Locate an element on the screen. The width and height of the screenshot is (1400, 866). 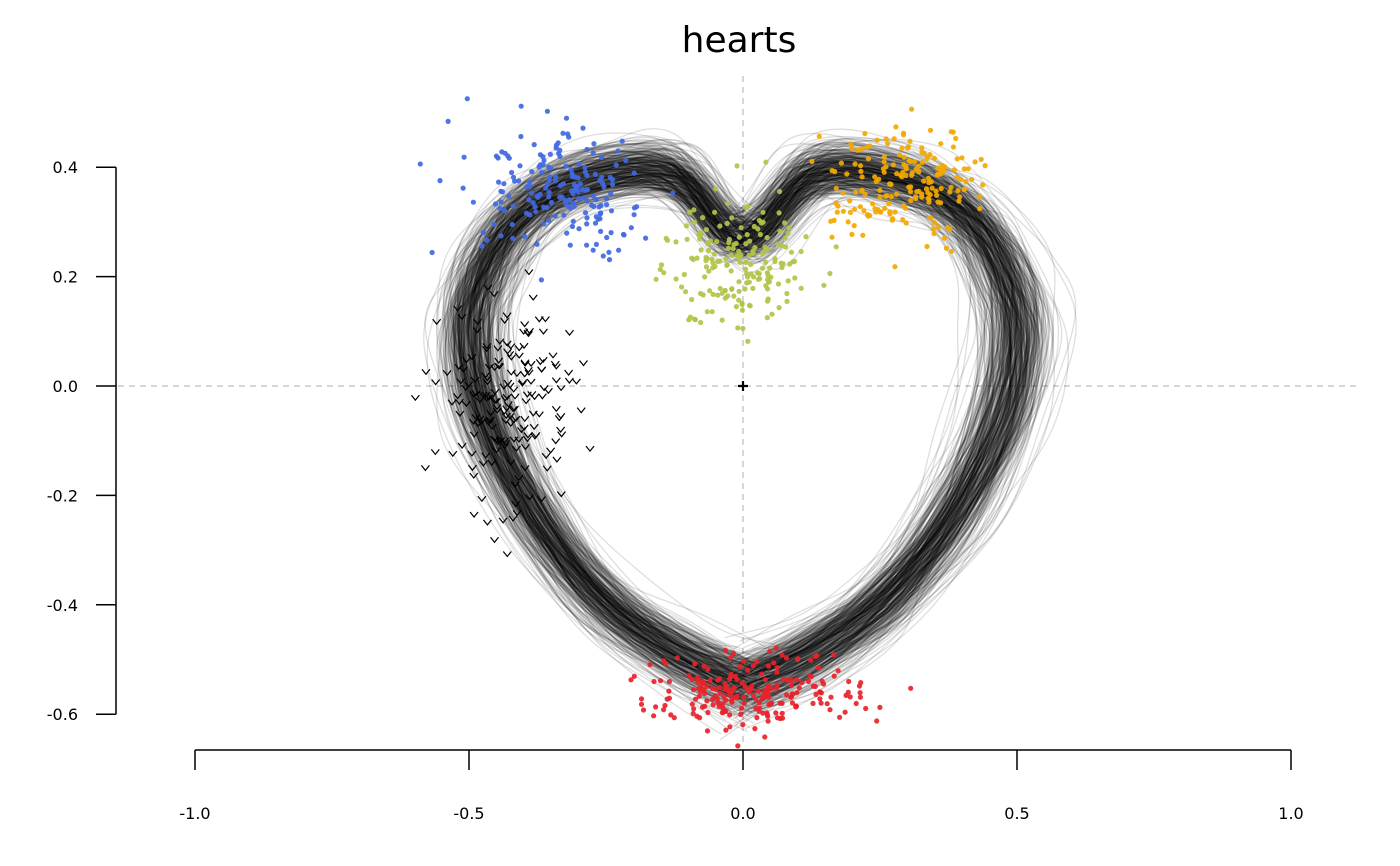
chart-title: hearts is located at coordinates (739, 40).